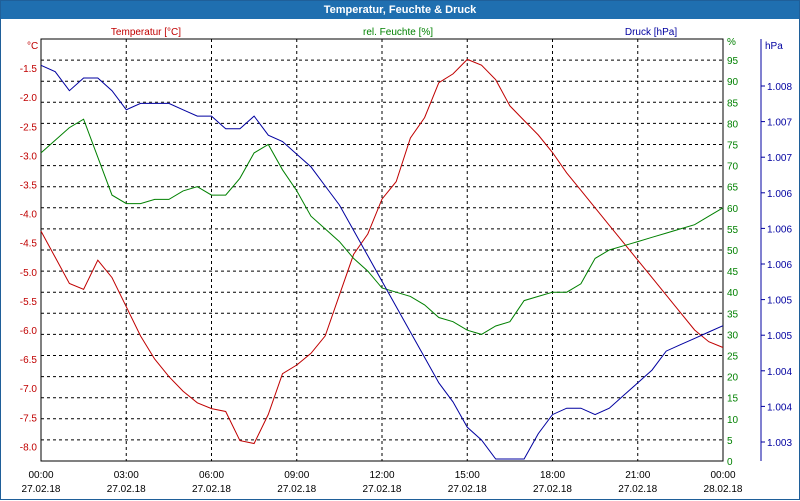  What do you see at coordinates (733, 335) in the screenshot?
I see `humidity-tick-label: 30` at bounding box center [733, 335].